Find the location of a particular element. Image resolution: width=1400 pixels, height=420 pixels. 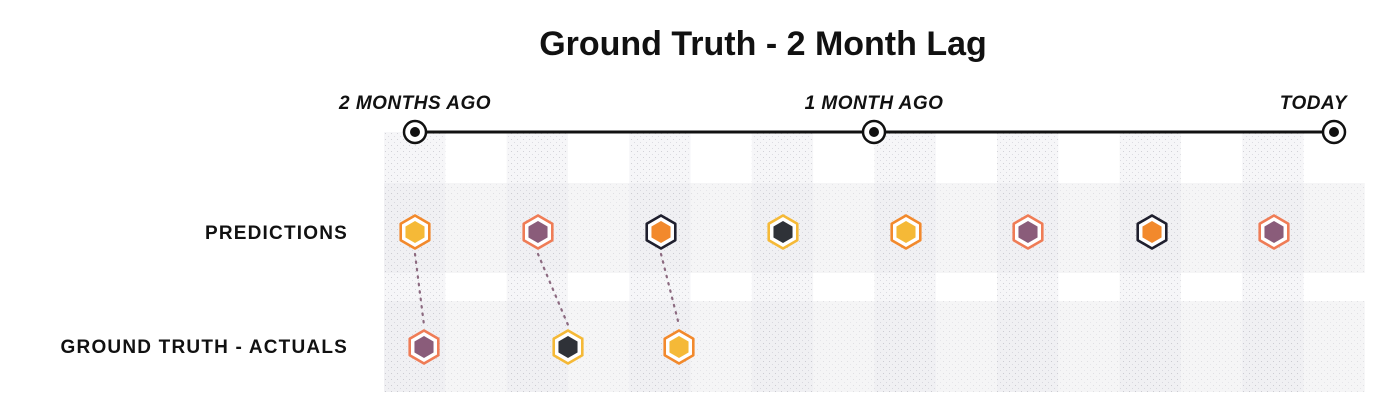

timeline-marker-2-months-ago: 2 MONTHS AGO is located at coordinates (414, 119).